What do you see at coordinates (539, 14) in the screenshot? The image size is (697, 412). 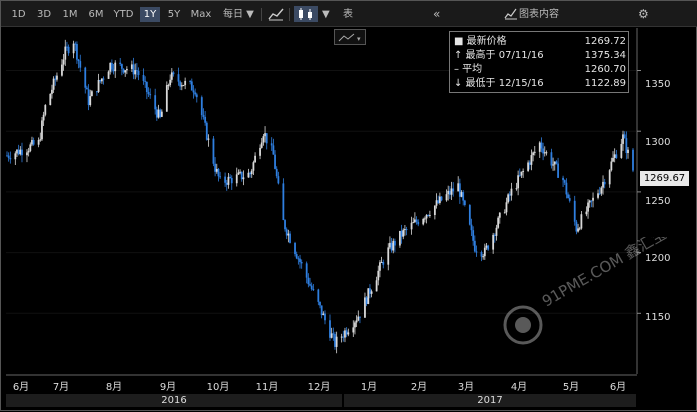 I see `chart-content-button: 图表内容` at bounding box center [539, 14].